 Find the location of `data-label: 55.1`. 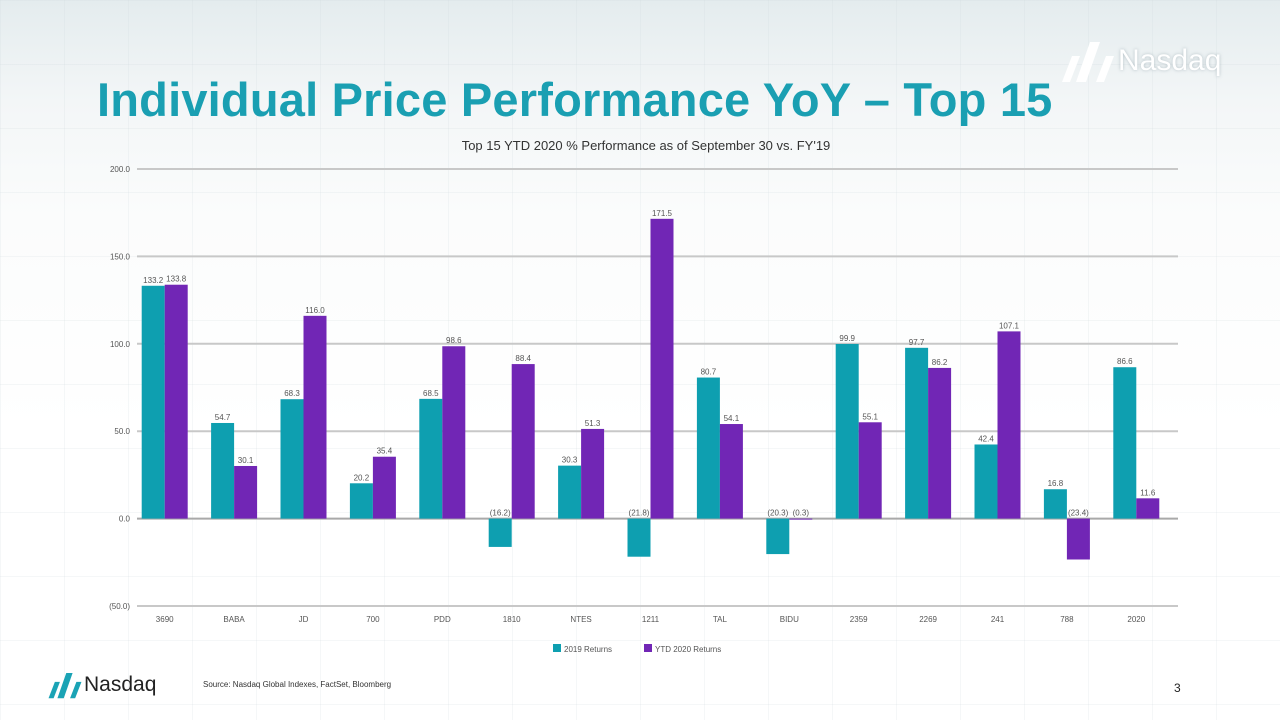

data-label: 55.1 is located at coordinates (870, 416).